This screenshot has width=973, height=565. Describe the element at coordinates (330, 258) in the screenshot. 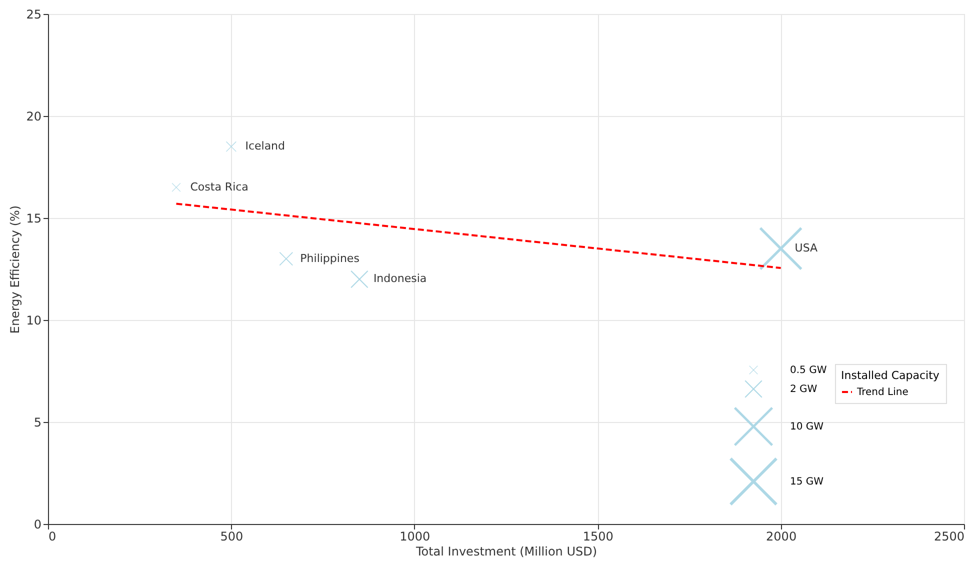

I see `annotation: Philippines` at that location.